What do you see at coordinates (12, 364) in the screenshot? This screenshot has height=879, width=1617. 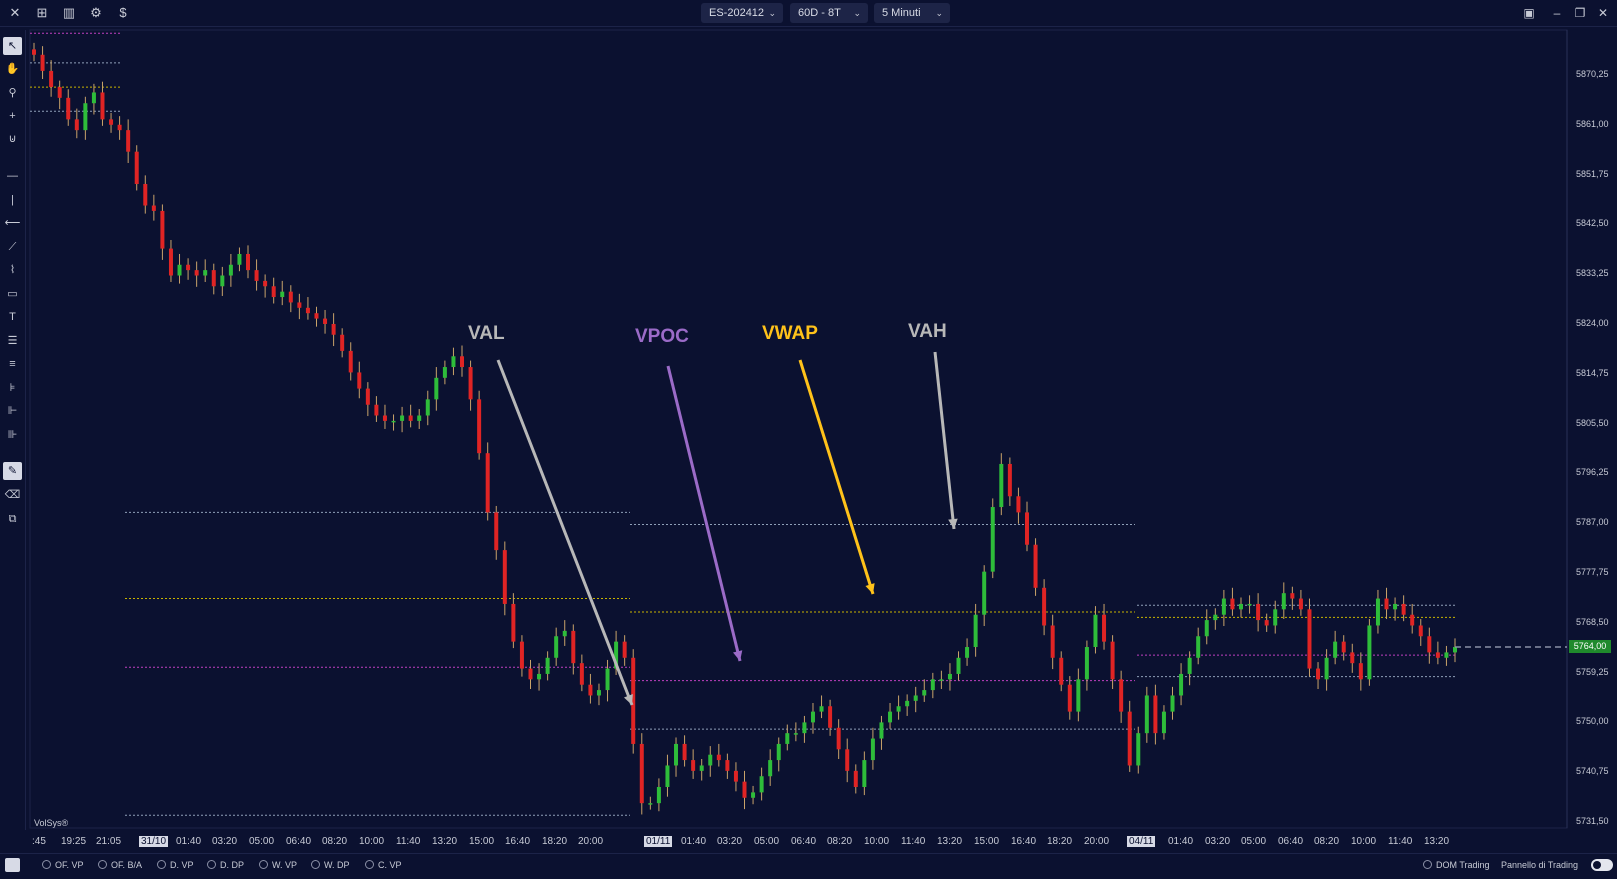 I see `lines-icon: ≡` at bounding box center [12, 364].